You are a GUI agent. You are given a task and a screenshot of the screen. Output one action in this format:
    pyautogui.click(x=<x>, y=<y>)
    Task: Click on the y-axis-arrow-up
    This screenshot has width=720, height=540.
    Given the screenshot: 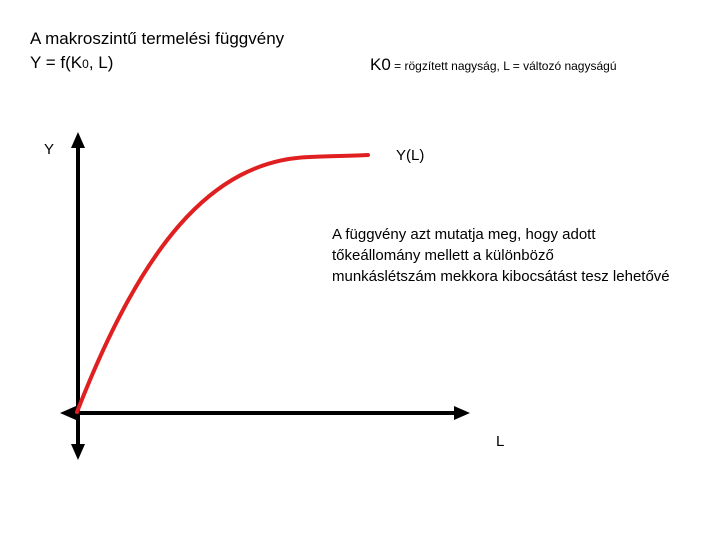 What is the action you would take?
    pyautogui.click(x=78, y=140)
    